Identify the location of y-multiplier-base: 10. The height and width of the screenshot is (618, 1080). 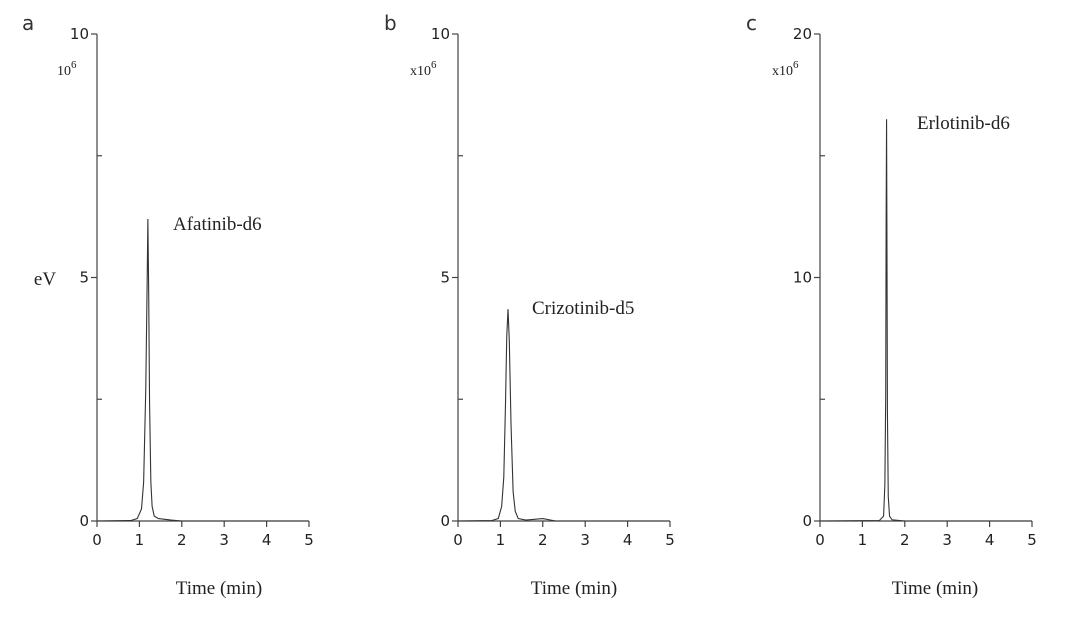
(64, 71).